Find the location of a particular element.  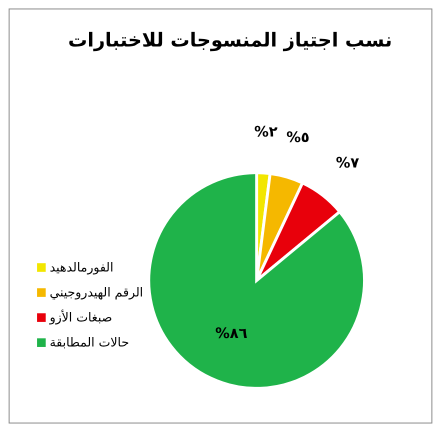

legend-label: الرقم الهيدروجيني is located at coordinates (97, 292).